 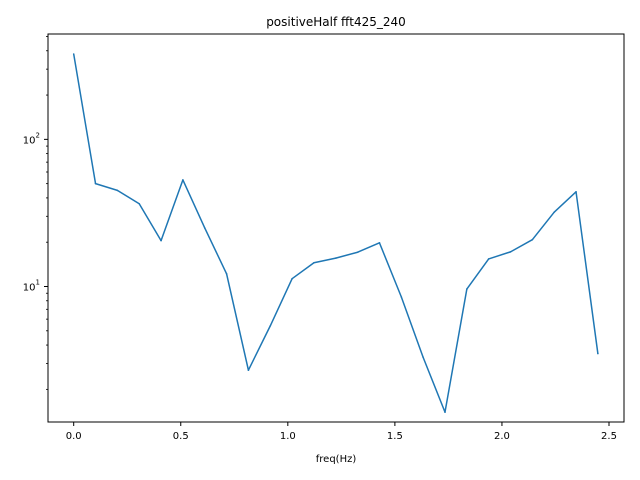 What do you see at coordinates (35, 213) in the screenshot?
I see `y-axis: 10¹ 10²` at bounding box center [35, 213].